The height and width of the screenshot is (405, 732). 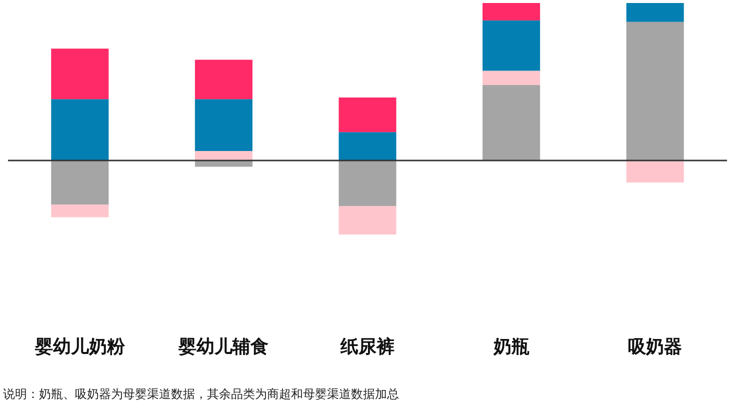 What do you see at coordinates (511, 347) in the screenshot?
I see `x-tick-label: 奶瓶` at bounding box center [511, 347].